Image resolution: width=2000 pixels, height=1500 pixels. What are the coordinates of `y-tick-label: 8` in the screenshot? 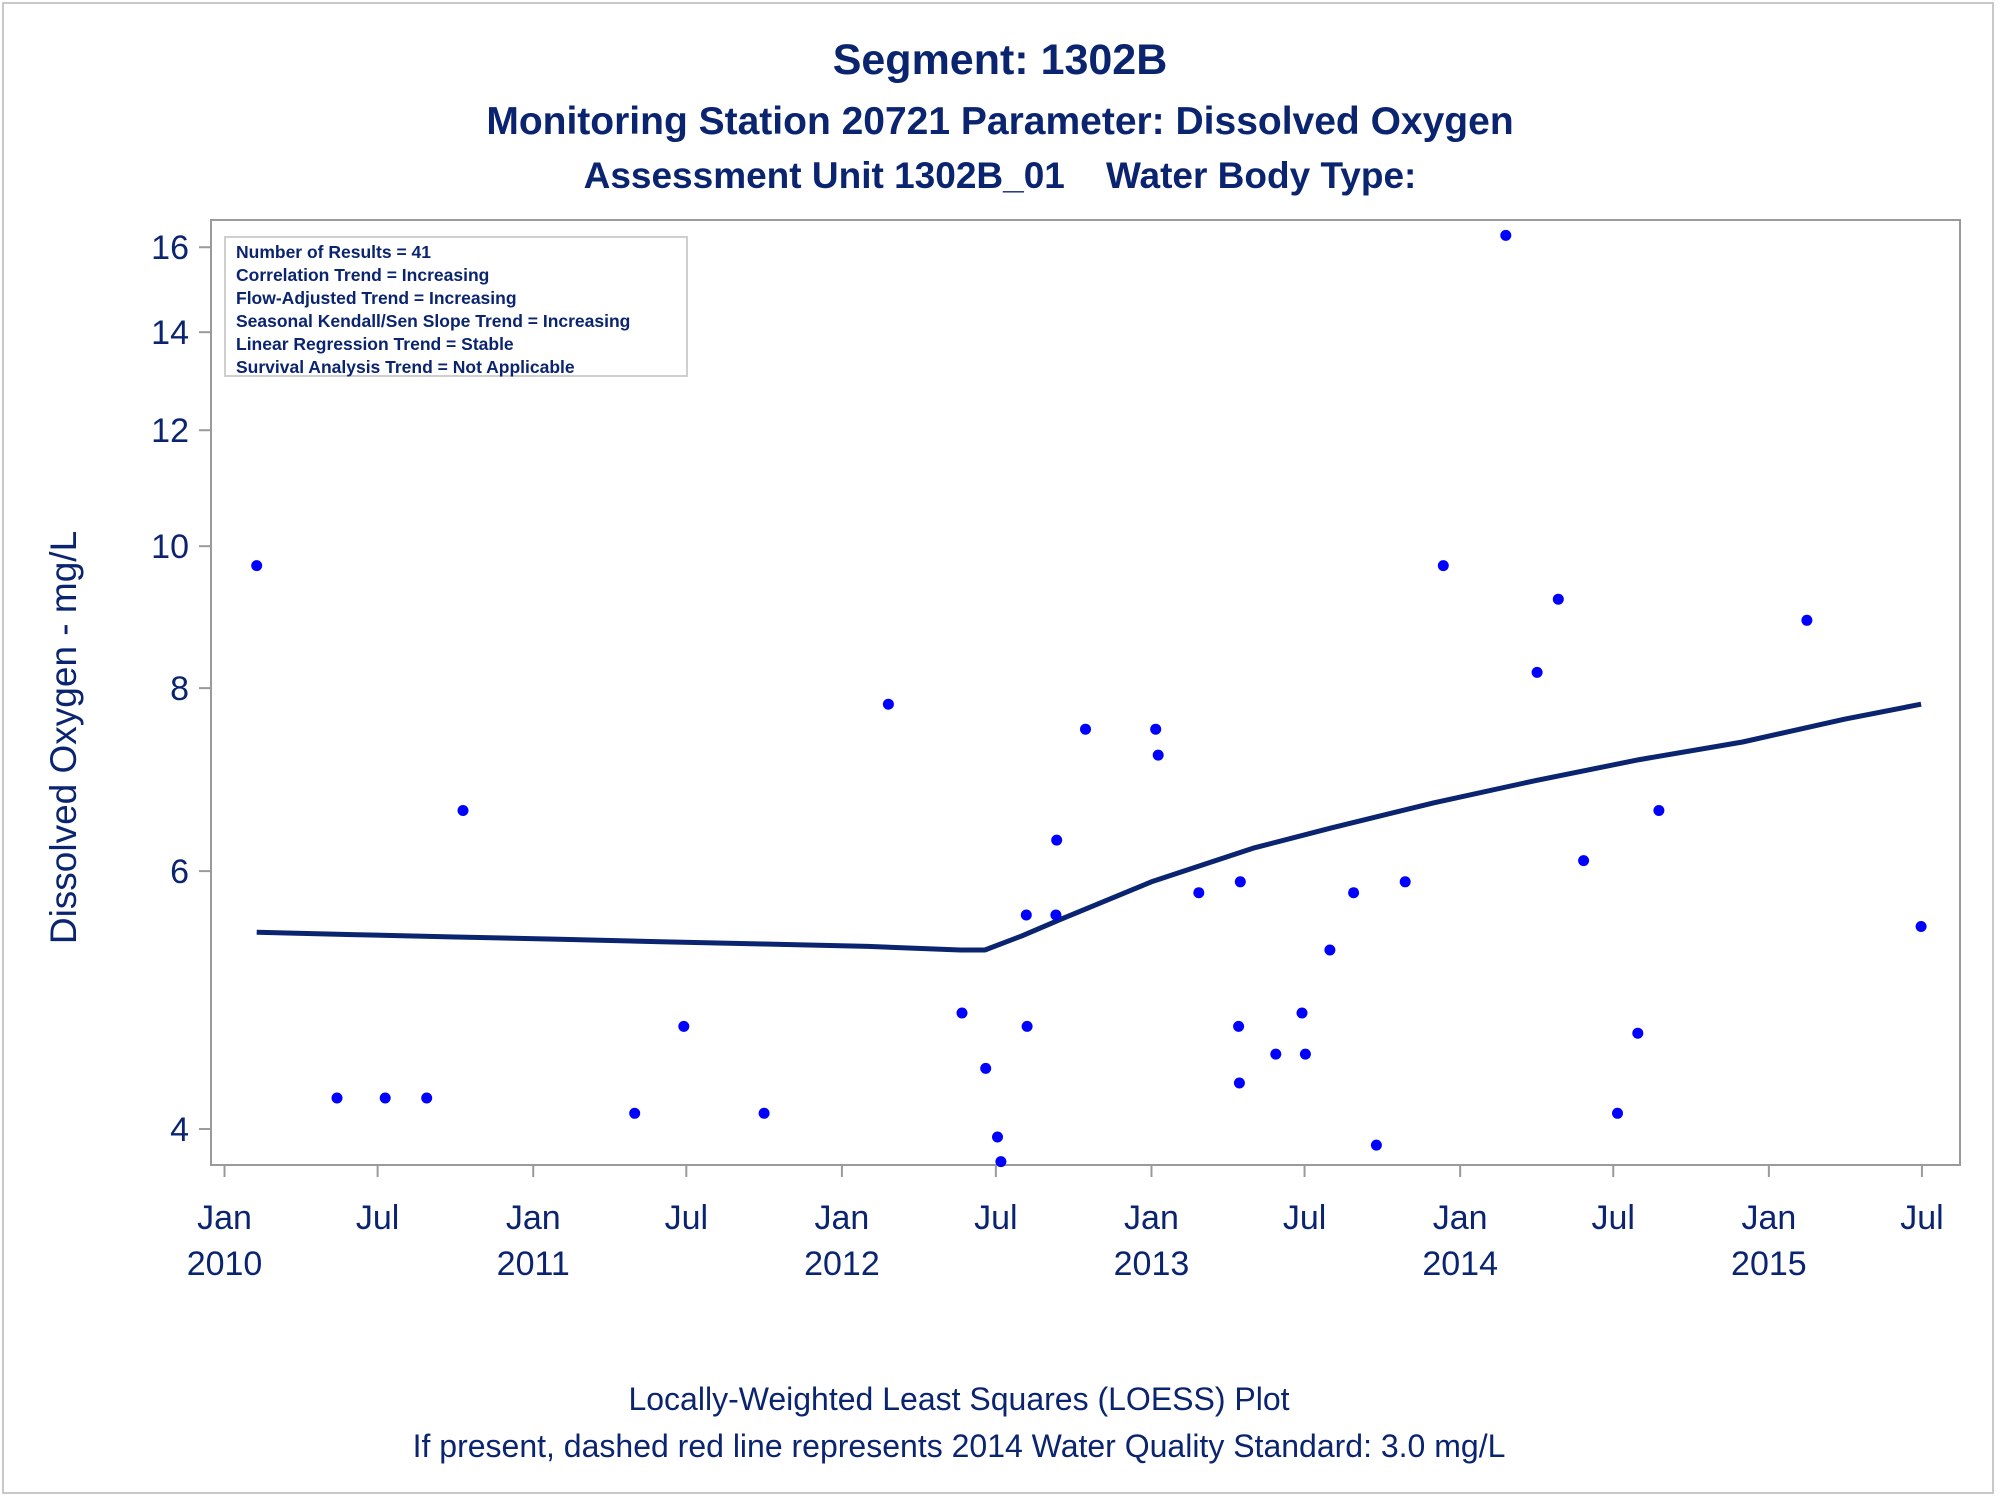 It's located at (179, 689).